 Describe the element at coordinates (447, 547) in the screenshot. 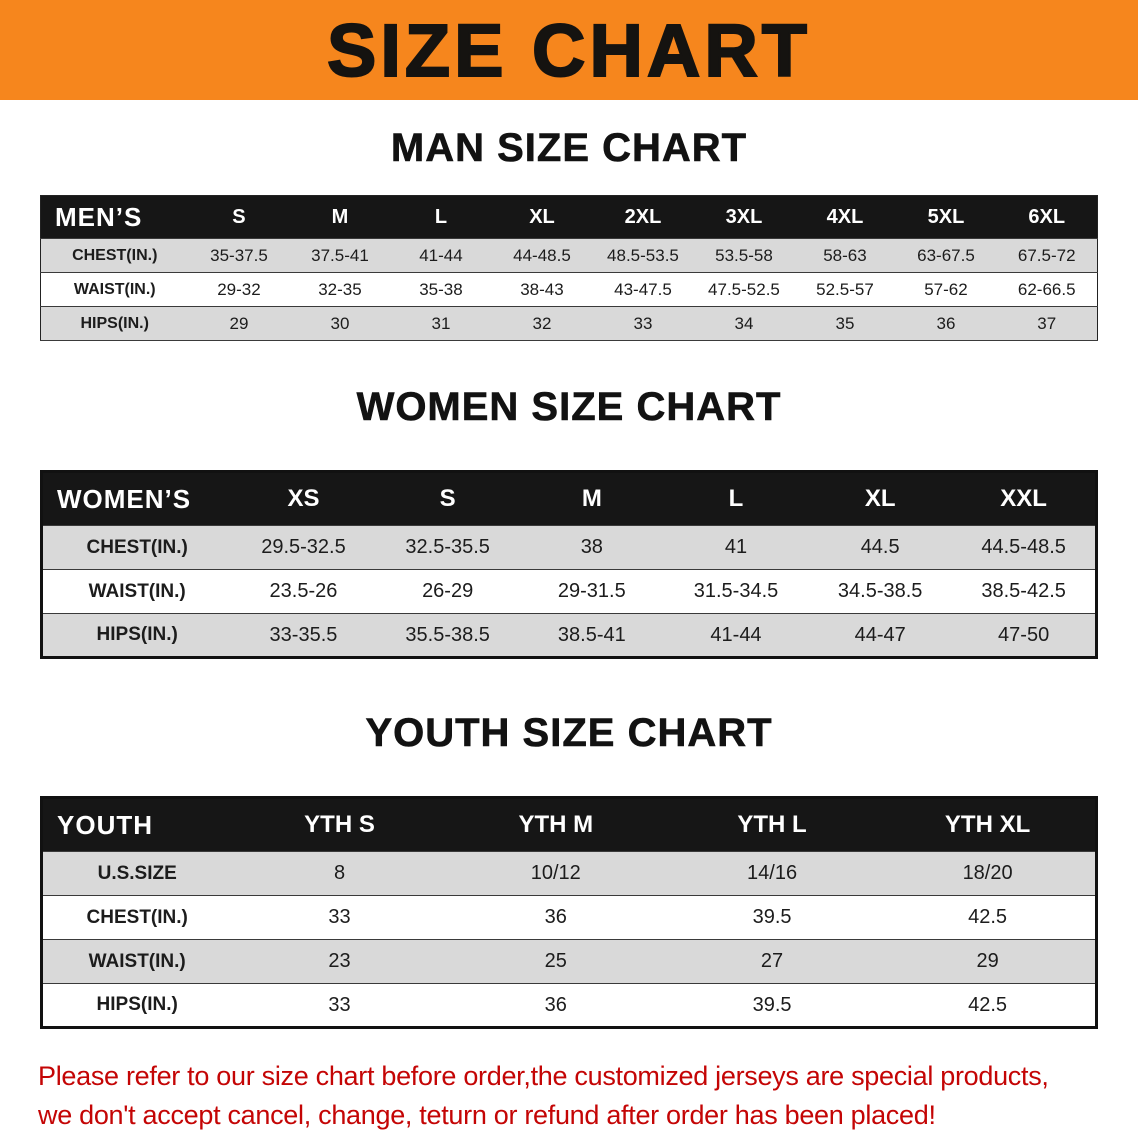

I see `value-cell: 32.5-35.5` at that location.